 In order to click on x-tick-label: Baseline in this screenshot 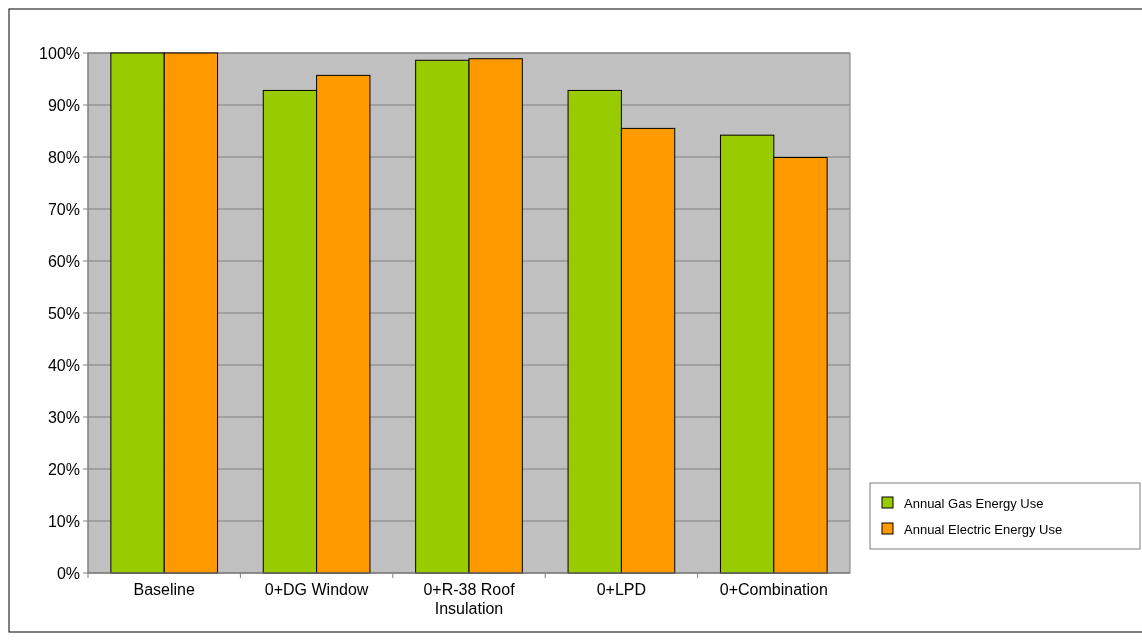, I will do `click(164, 589)`.